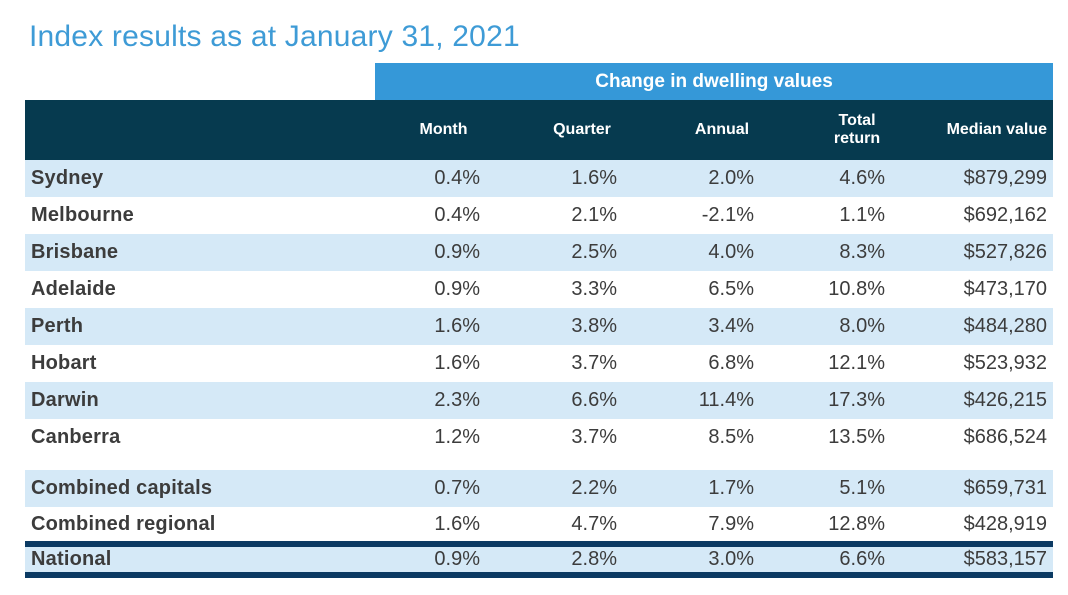  Describe the element at coordinates (988, 437) in the screenshot. I see `cell-median-value: $686,524` at that location.